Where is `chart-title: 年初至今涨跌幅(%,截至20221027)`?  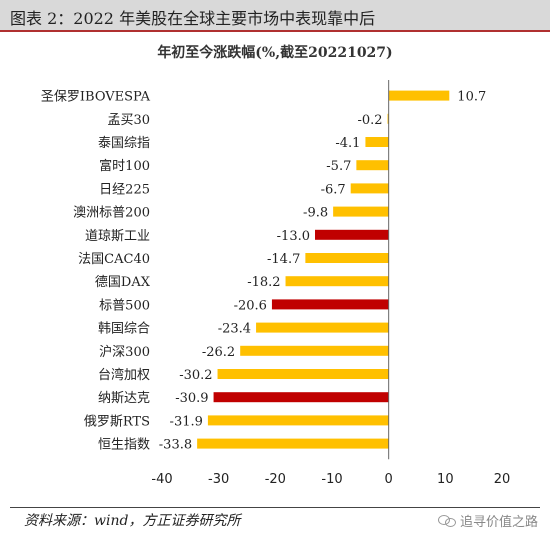
chart-title: 年初至今涨跌幅(%,截至20221027) is located at coordinates (275, 53).